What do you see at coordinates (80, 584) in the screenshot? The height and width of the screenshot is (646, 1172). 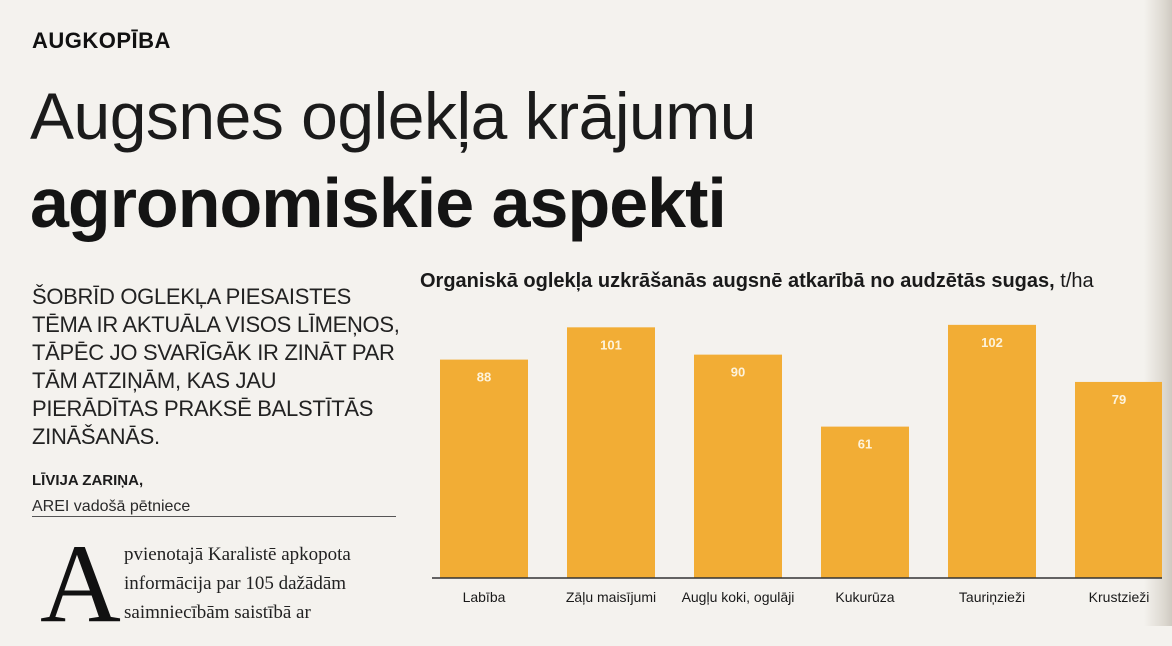 I see `dropcap: A` at bounding box center [80, 584].